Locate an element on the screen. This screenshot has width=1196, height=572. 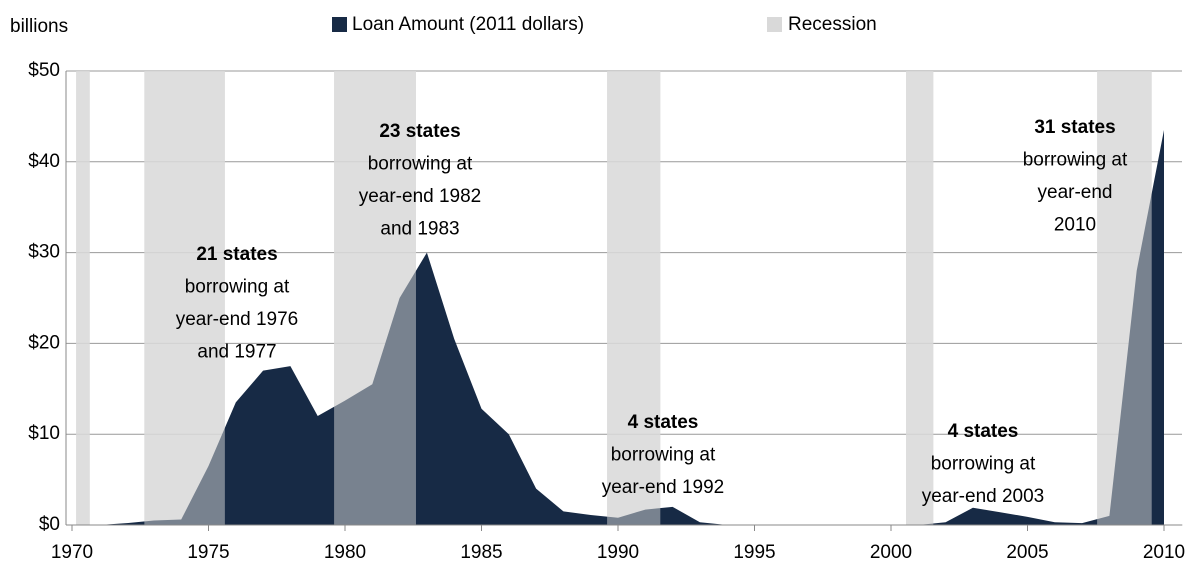
y-tick-label: $30 is located at coordinates (44, 252).